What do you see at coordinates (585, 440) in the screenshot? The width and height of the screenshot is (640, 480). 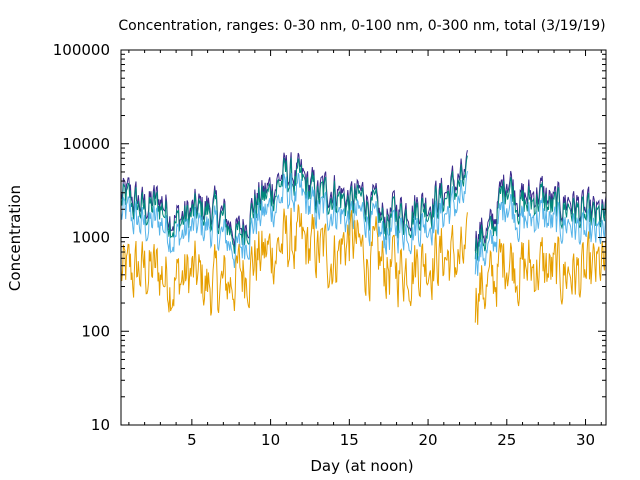 I see `x-tick-label: 30` at bounding box center [585, 440].